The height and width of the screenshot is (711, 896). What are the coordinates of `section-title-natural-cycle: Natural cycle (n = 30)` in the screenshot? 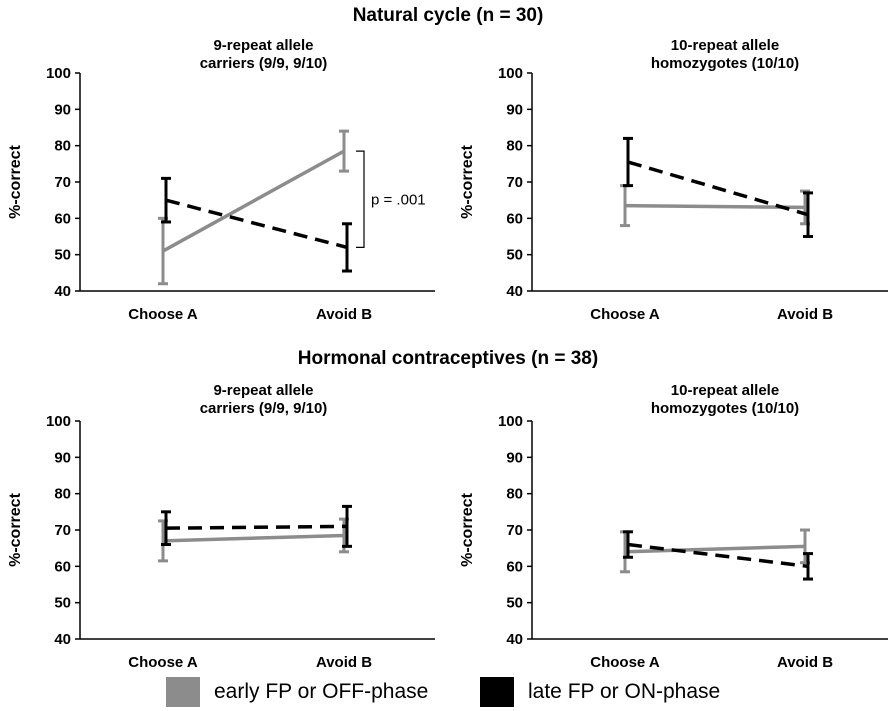 It's located at (448, 15).